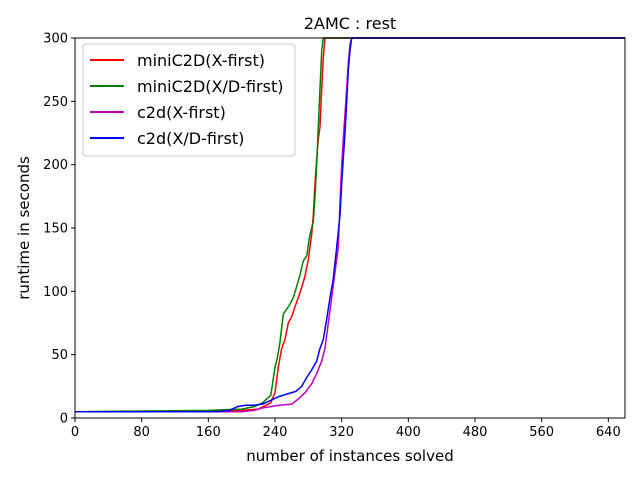 The image size is (640, 480). Describe the element at coordinates (190, 138) in the screenshot. I see `legend-label-3: c2d(X/D-first)` at that location.